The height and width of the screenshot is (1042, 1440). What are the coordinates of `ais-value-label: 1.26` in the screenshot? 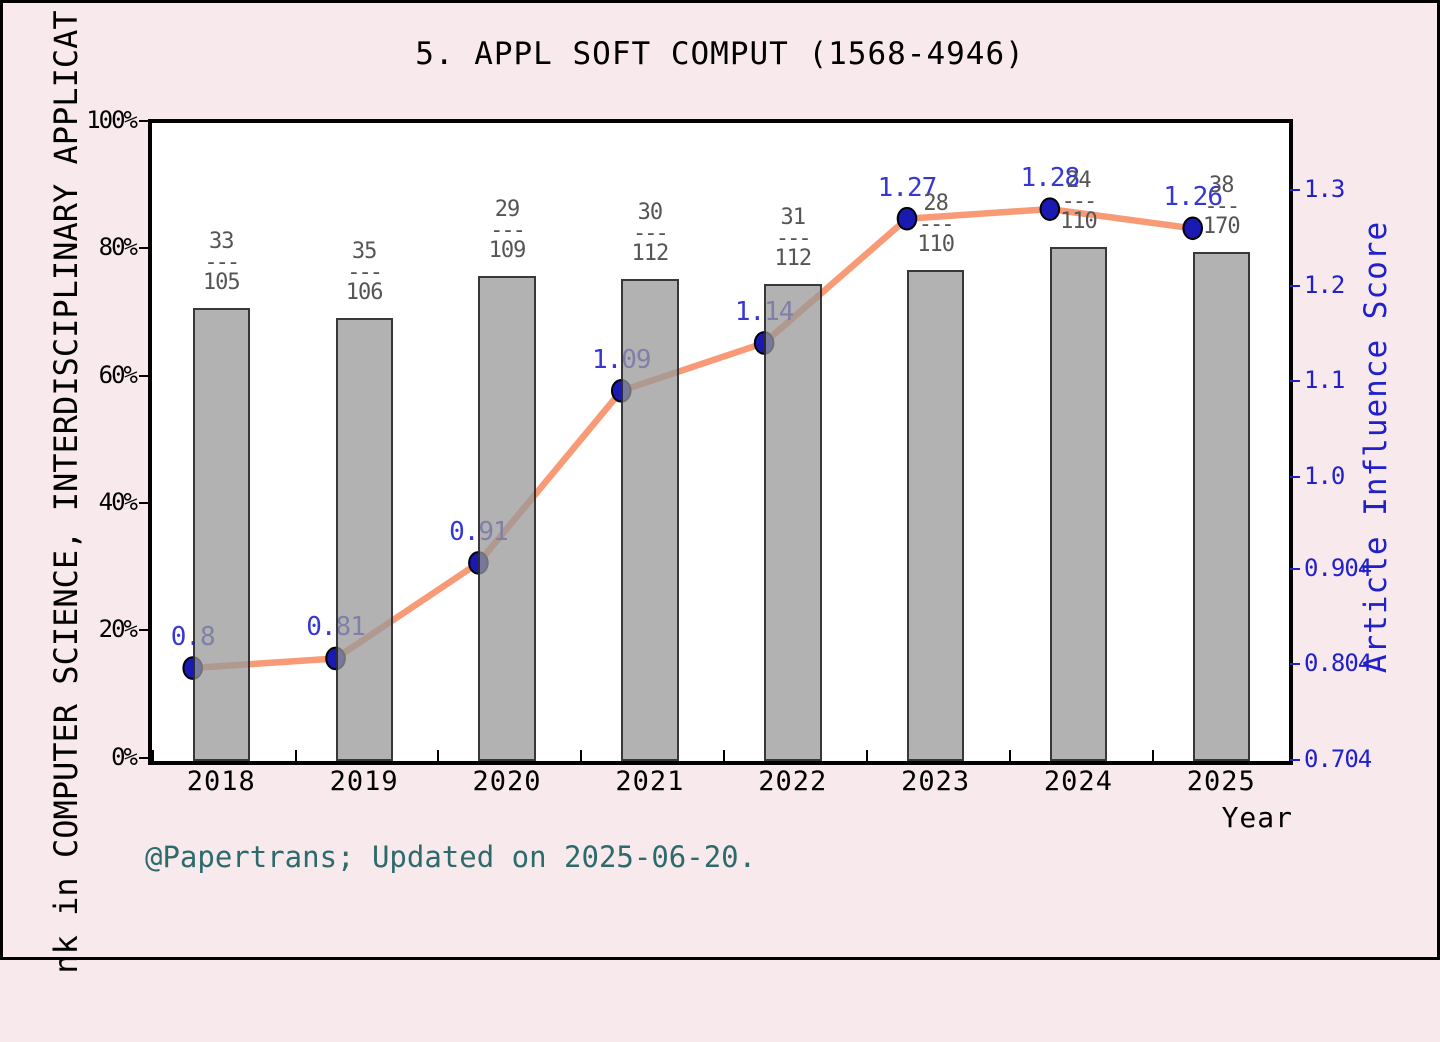 It's located at (1193, 197).